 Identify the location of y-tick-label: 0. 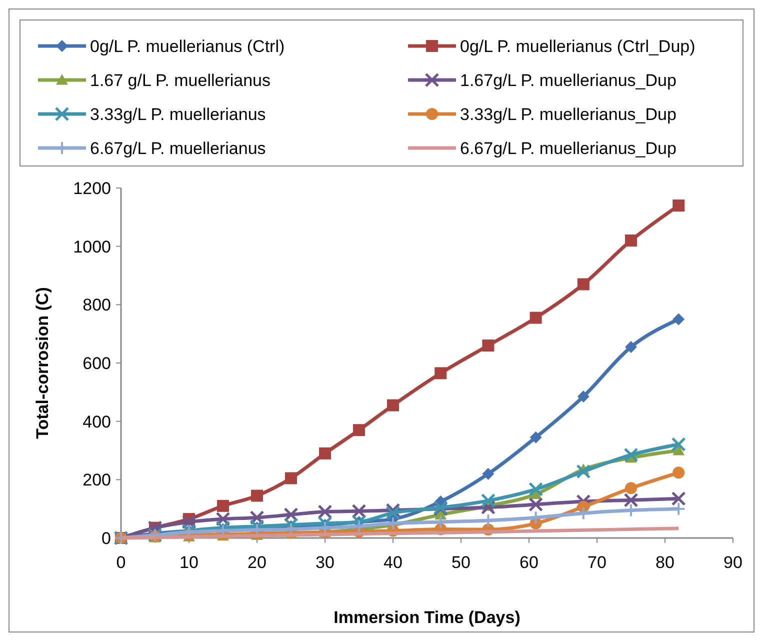
(106, 538).